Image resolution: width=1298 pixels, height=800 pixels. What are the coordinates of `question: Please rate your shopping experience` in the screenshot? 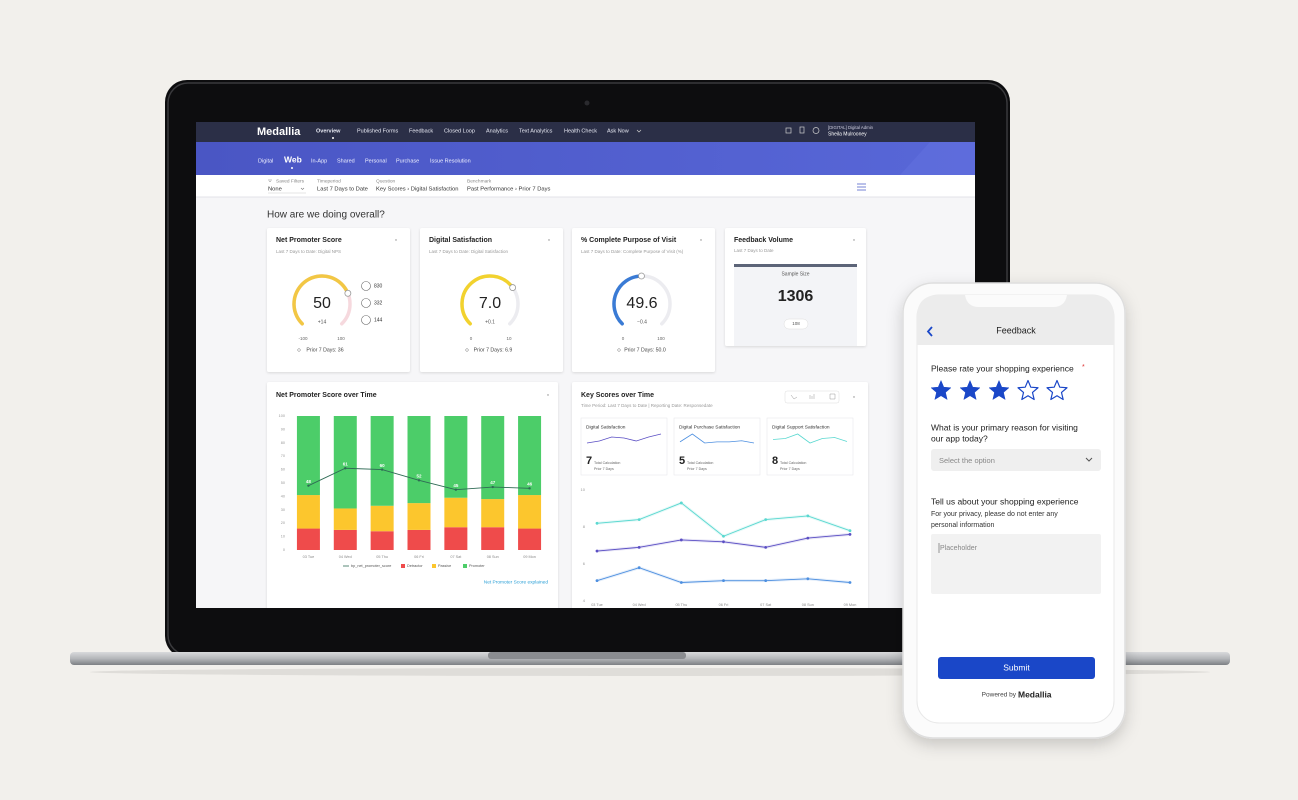 It's located at (1002, 368).